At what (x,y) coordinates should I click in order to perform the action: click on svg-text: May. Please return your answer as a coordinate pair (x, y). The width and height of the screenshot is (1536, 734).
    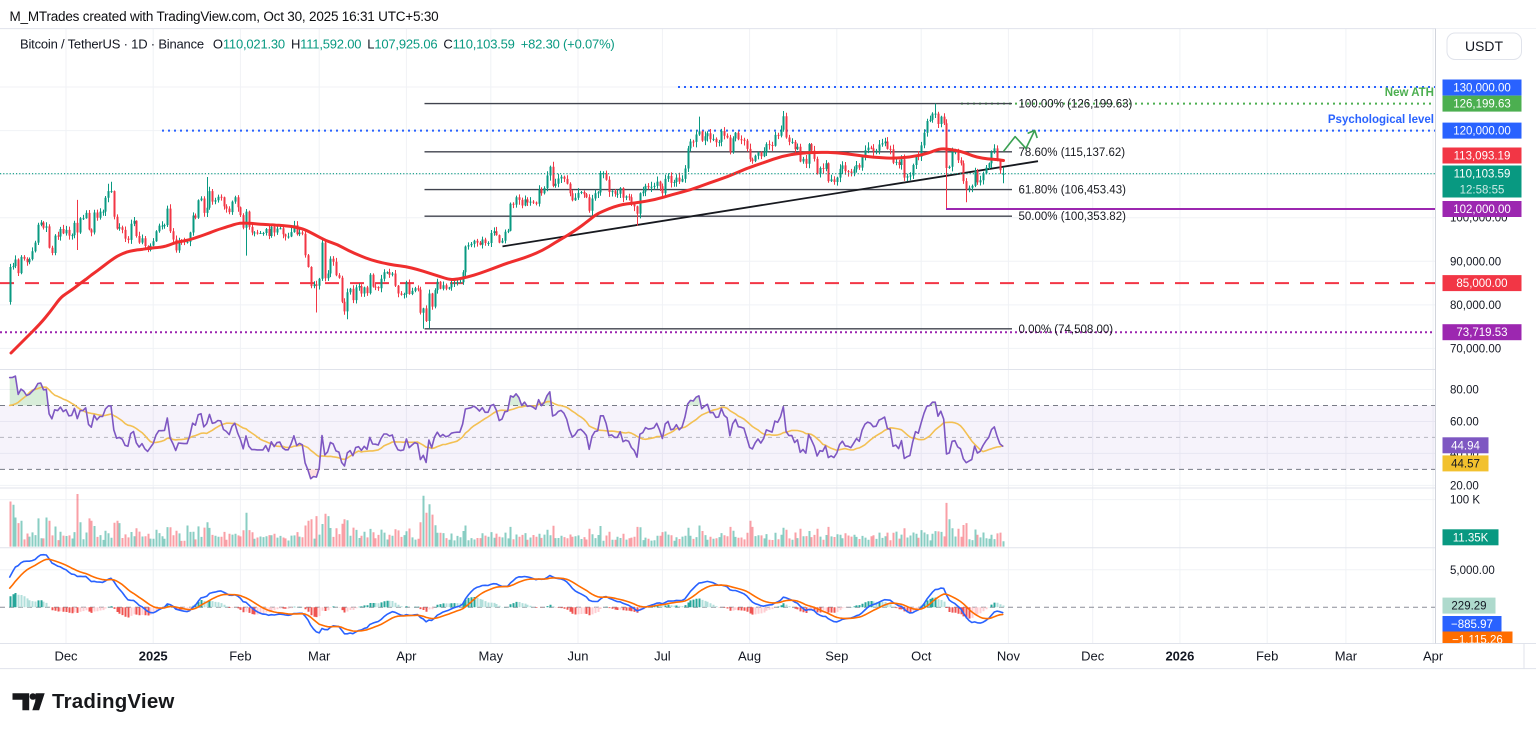
    Looking at the image, I should click on (491, 656).